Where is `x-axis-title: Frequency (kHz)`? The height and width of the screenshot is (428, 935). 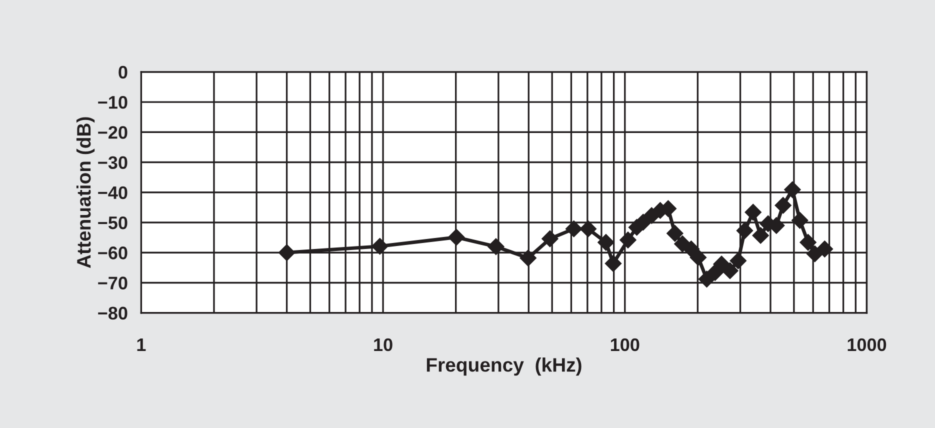
x-axis-title: Frequency (kHz) is located at coordinates (504, 366).